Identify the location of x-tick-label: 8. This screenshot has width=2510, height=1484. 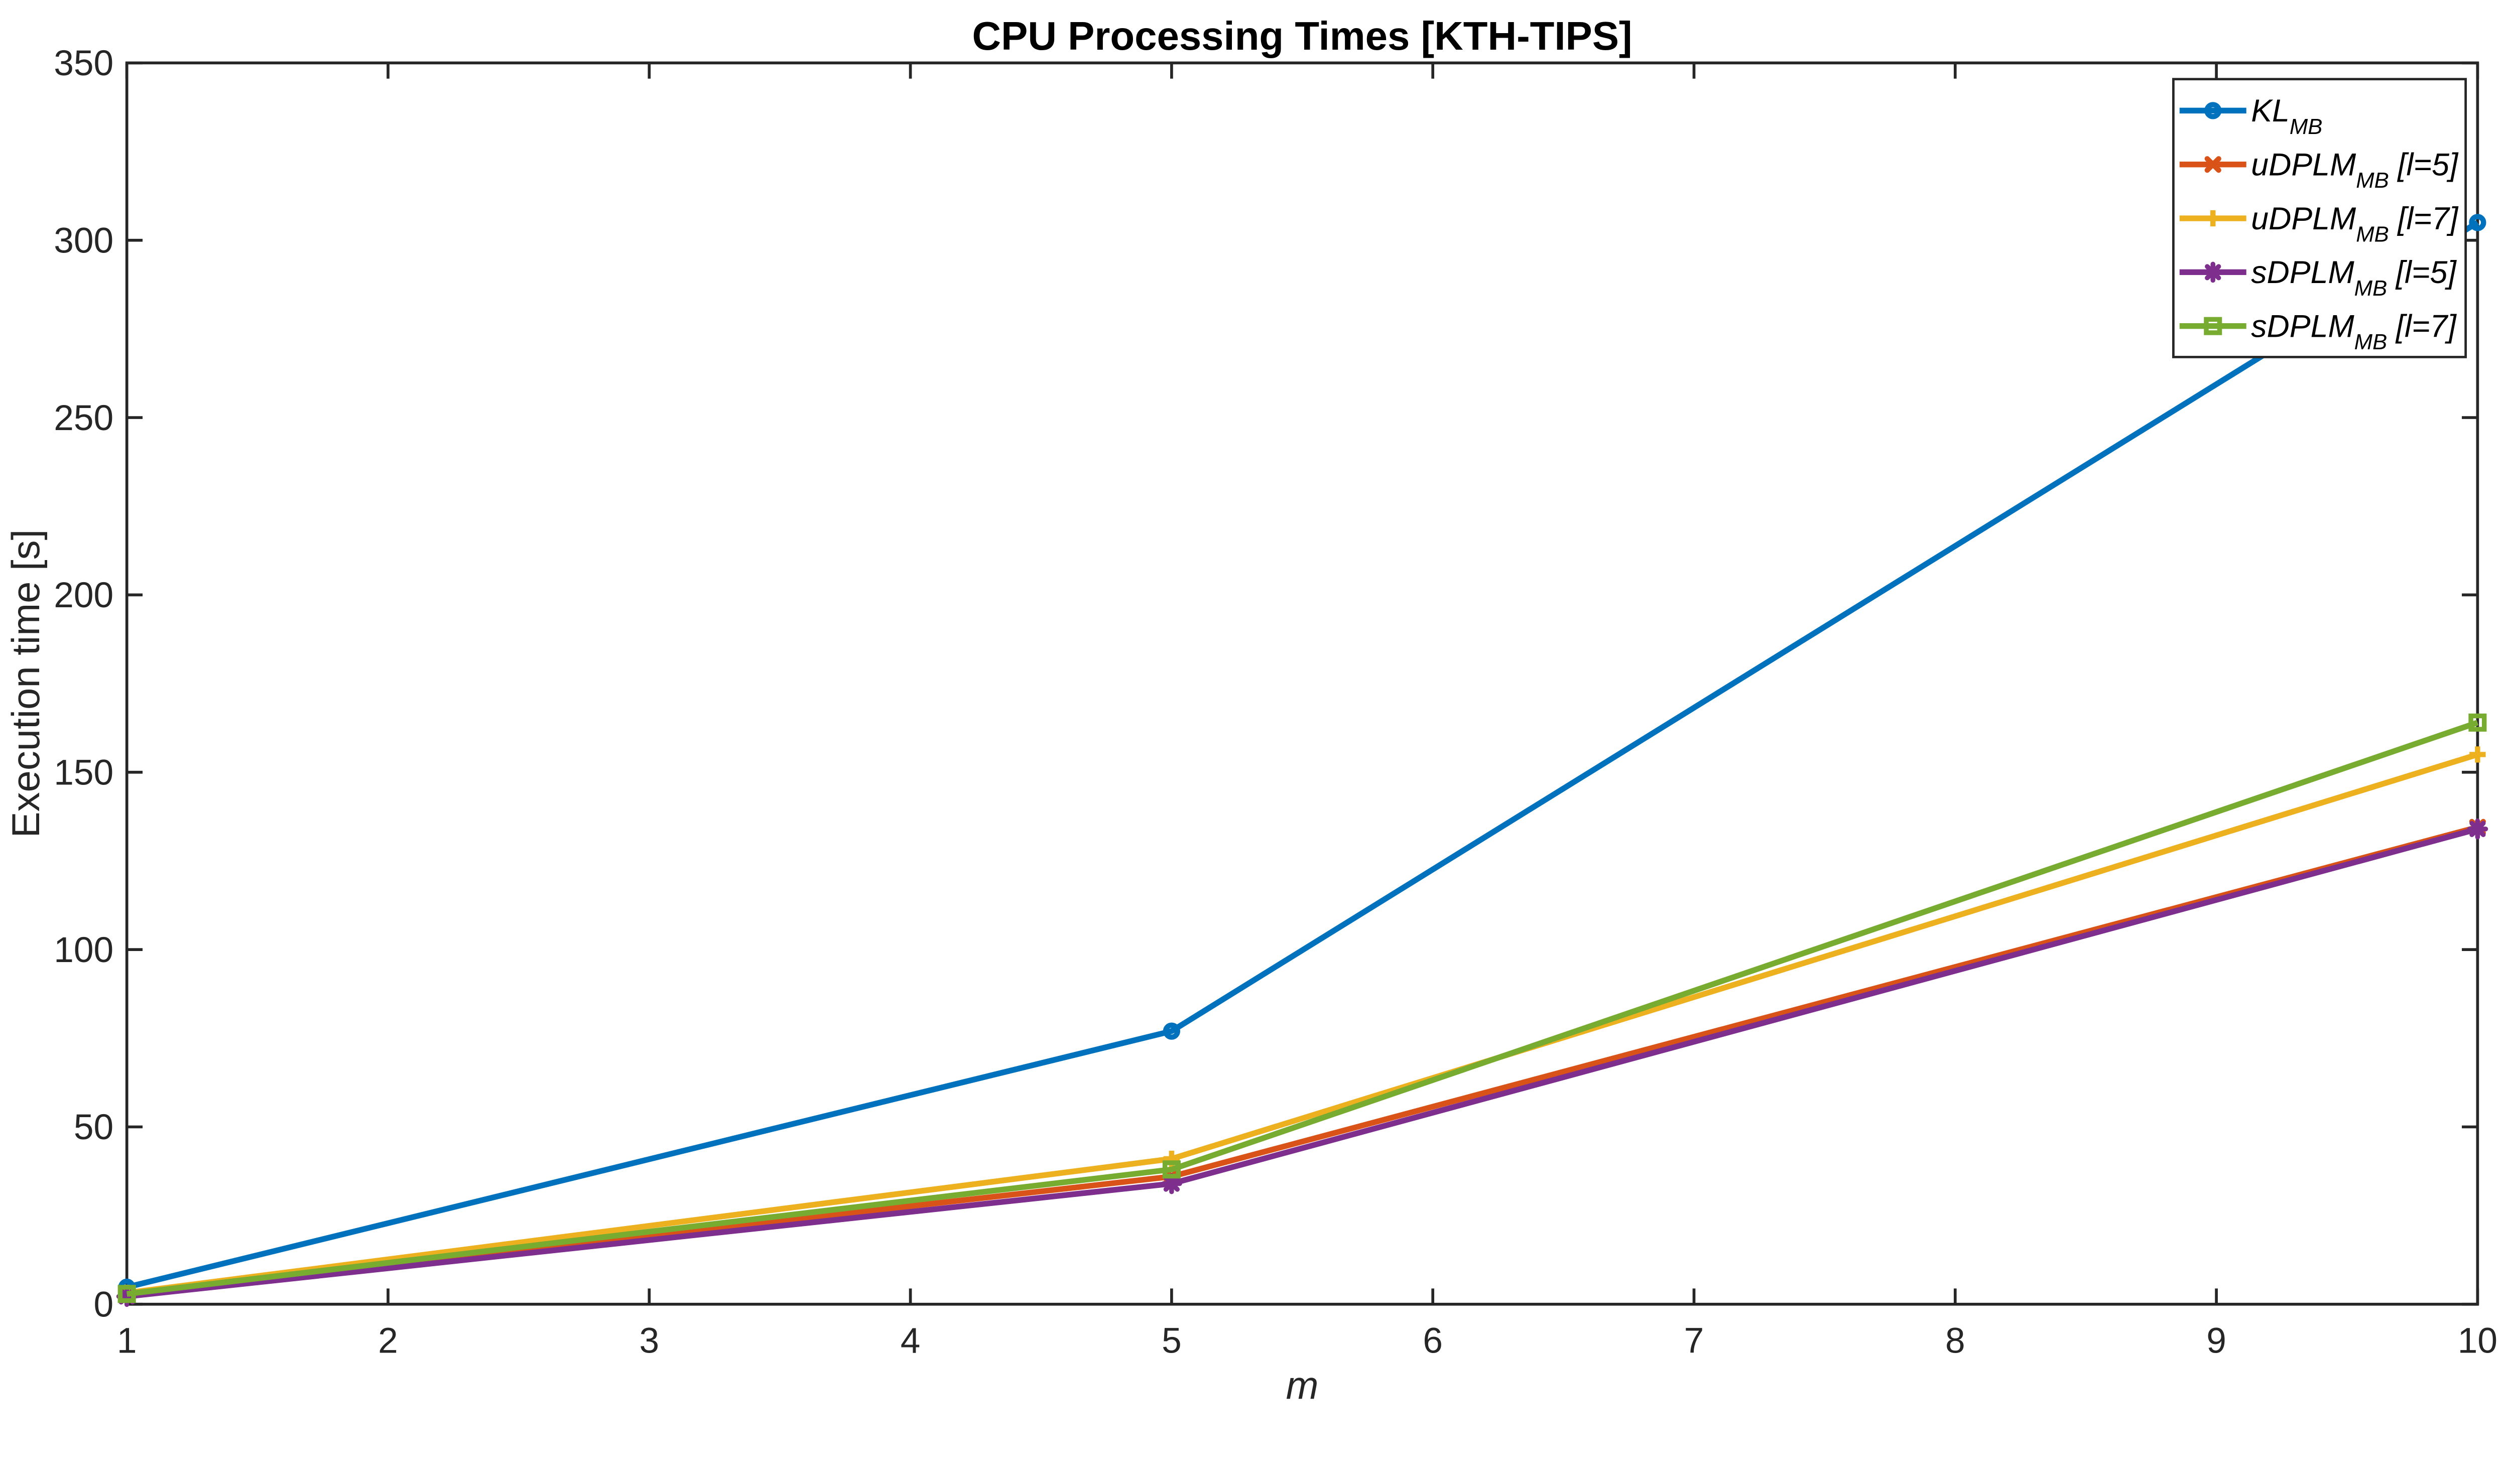
(1955, 1341).